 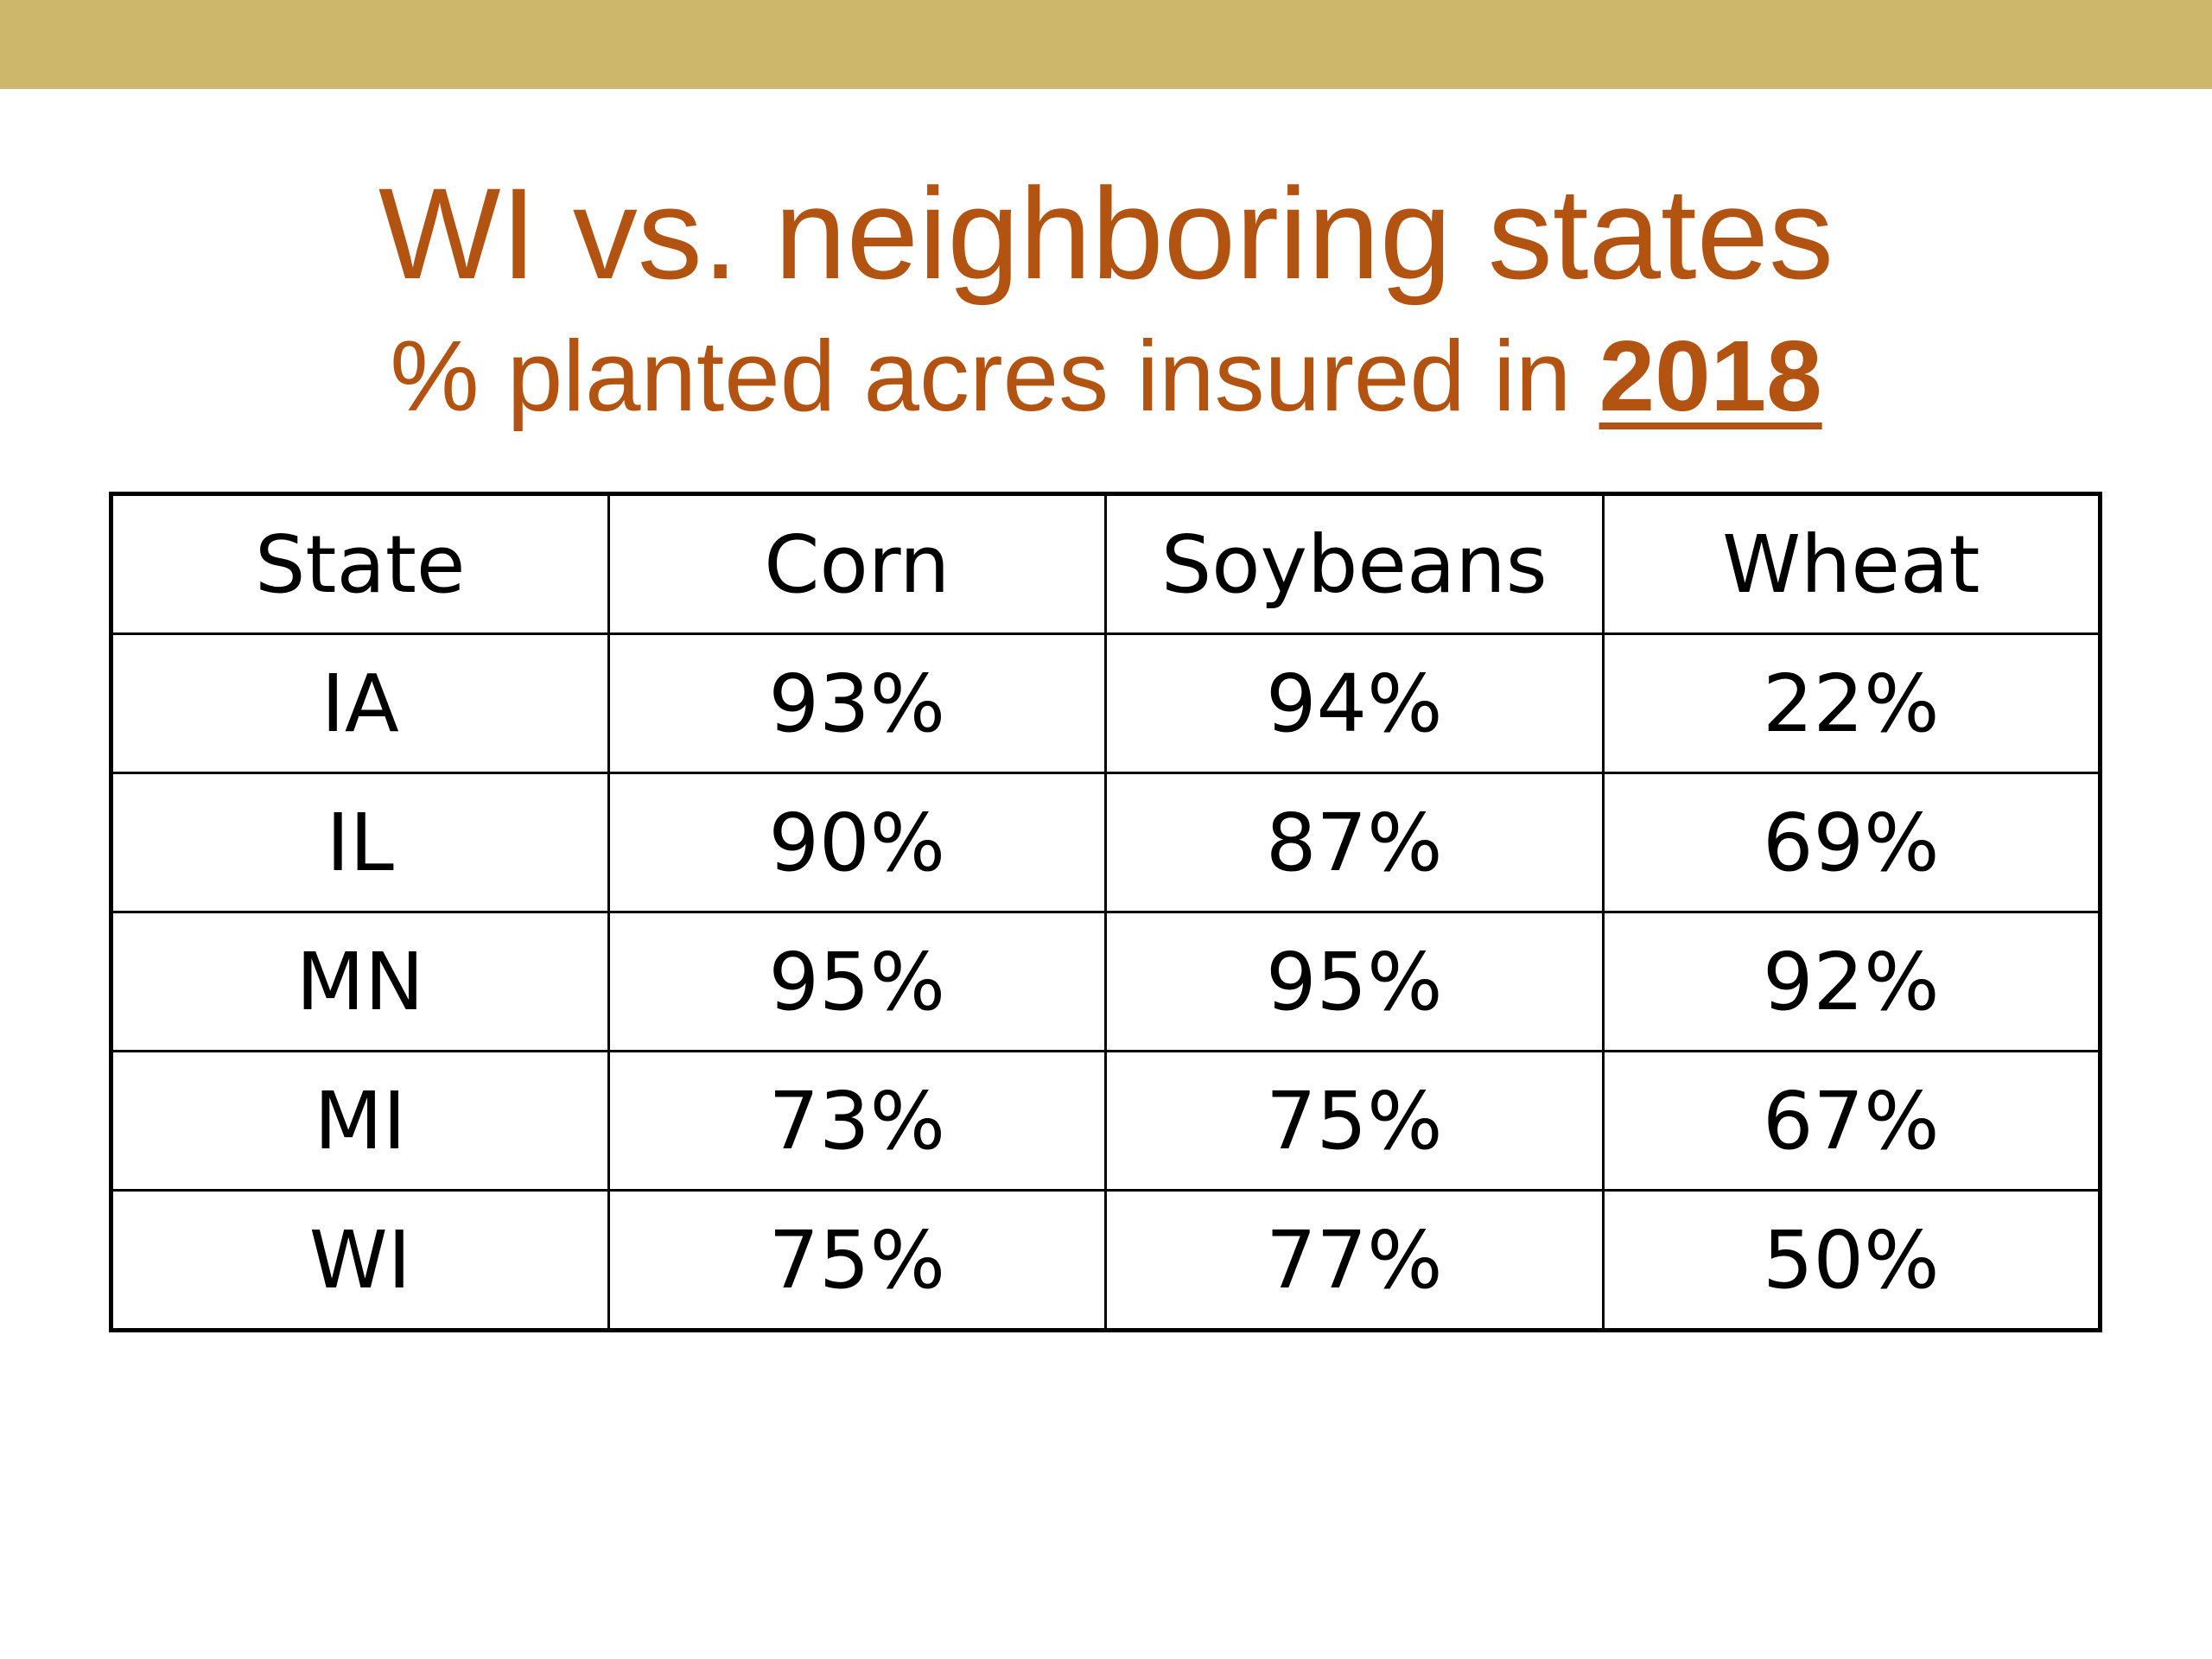 What do you see at coordinates (1354, 982) in the screenshot?
I see `cell-soybeans: 95%` at bounding box center [1354, 982].